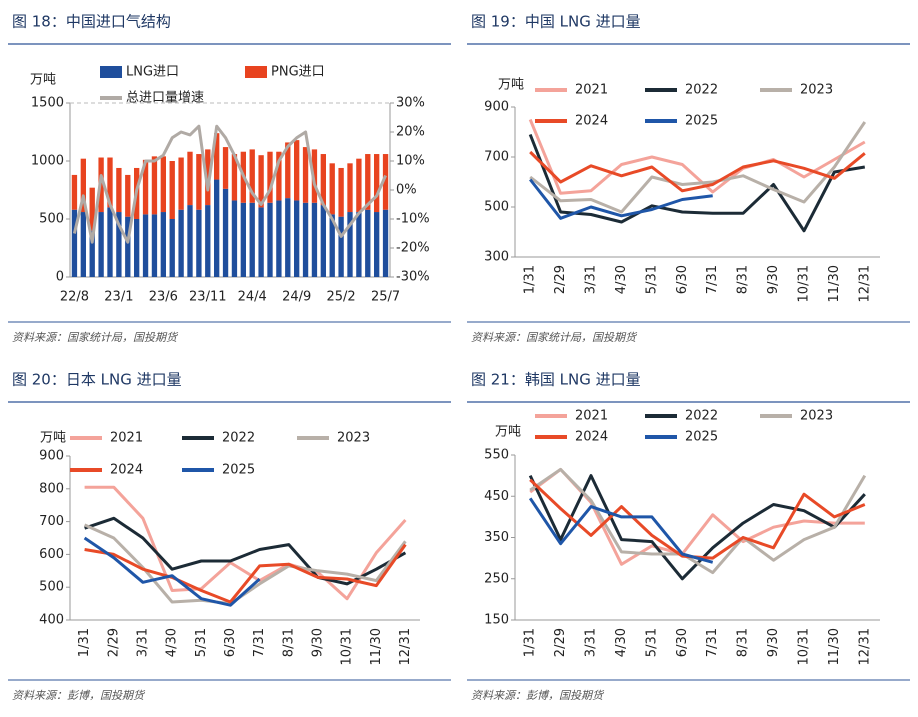  Describe the element at coordinates (712, 279) in the screenshot. I see `x-tick-label: 7/31` at that location.